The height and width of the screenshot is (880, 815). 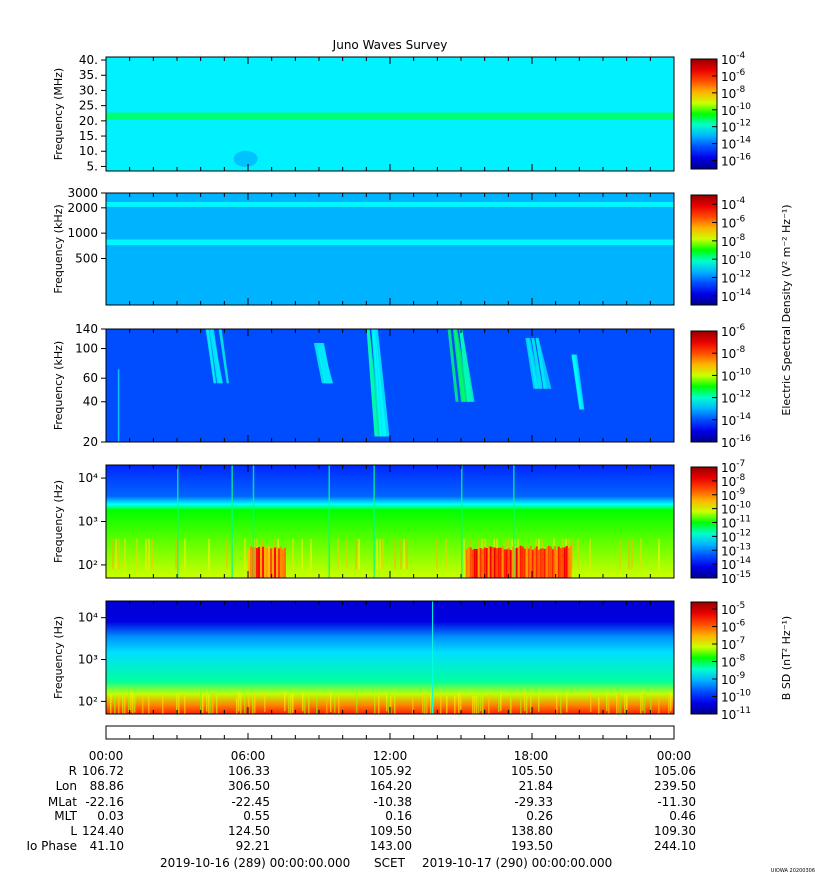 I want to click on ephemeris-value: 109.30, so click(x=675, y=831).